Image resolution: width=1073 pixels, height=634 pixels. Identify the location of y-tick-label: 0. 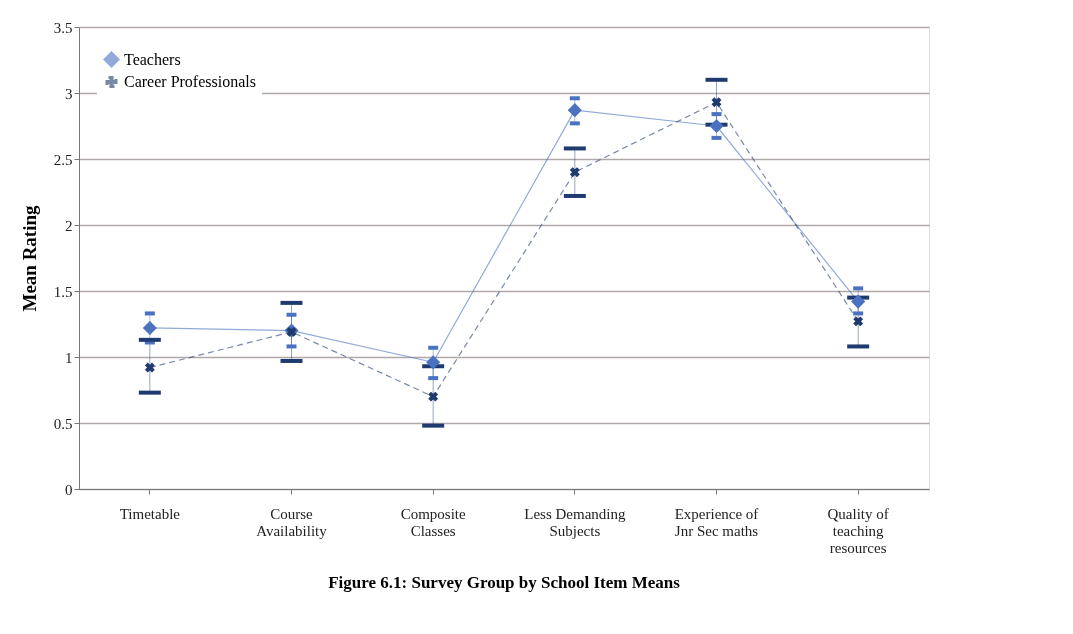
(69, 489).